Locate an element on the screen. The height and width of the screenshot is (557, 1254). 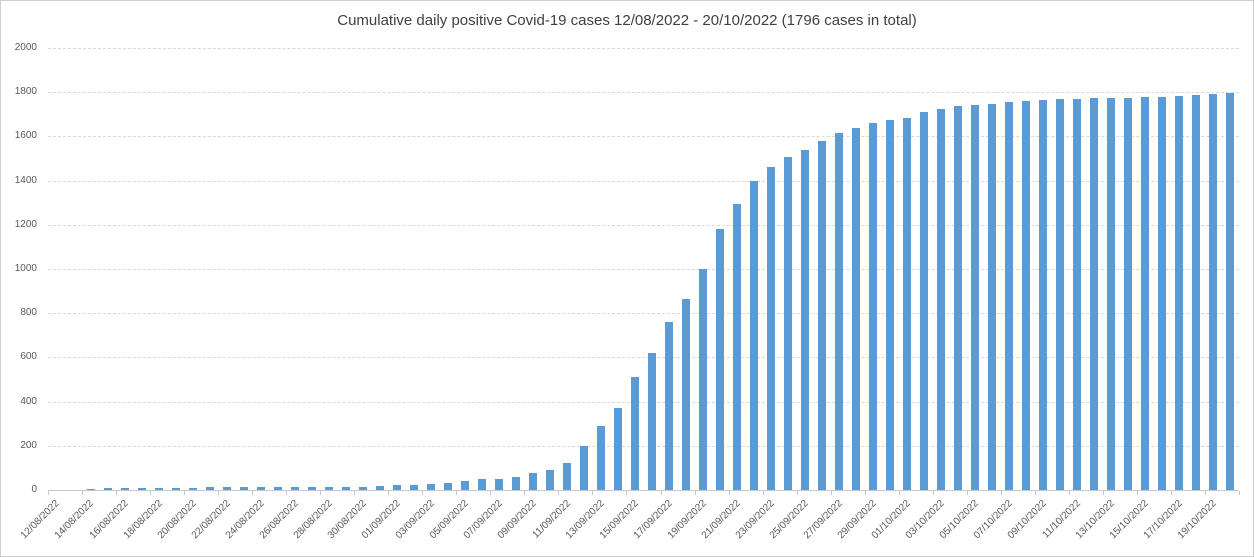
y-tick-label: 1000 is located at coordinates (25, 268).